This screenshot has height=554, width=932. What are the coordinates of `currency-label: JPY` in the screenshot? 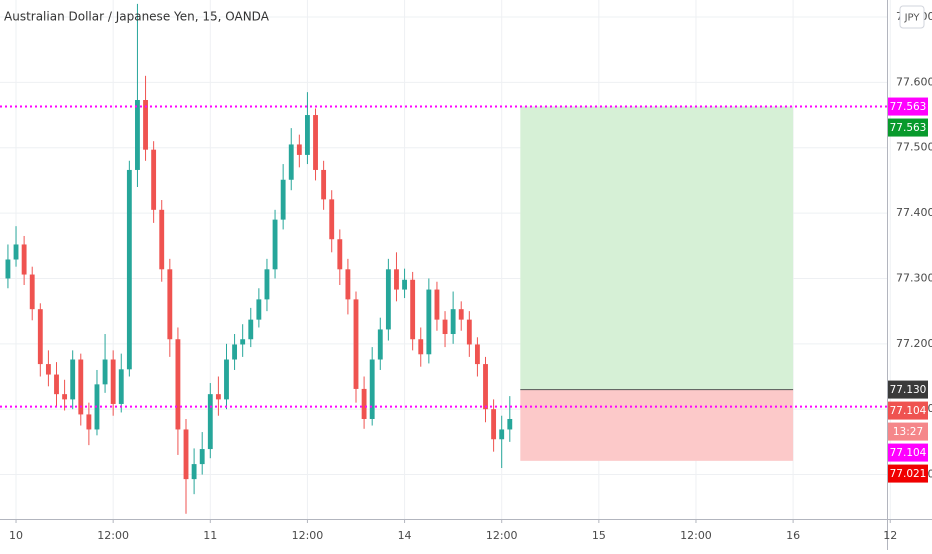 It's located at (912, 18).